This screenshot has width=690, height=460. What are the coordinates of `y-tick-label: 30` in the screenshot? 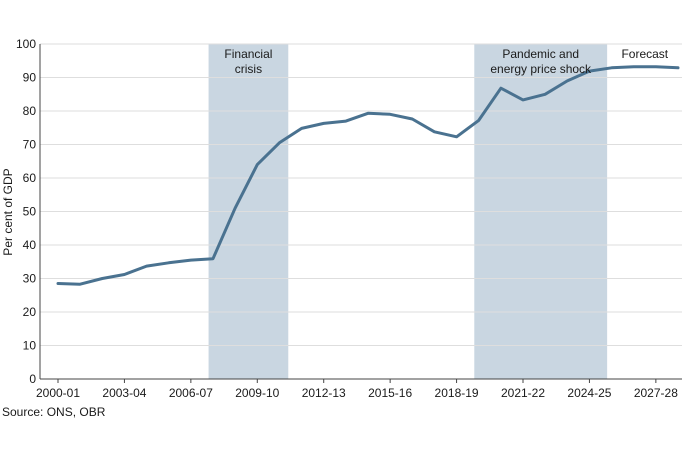 It's located at (30, 279).